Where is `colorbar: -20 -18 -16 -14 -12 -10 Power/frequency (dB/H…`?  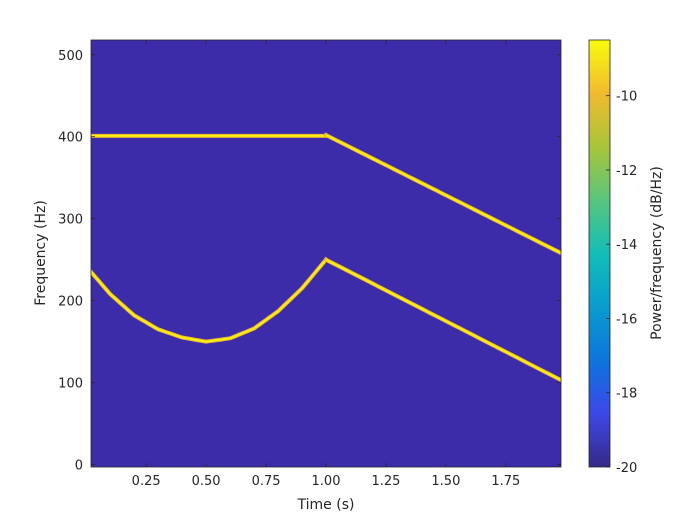 colorbar: -20 -18 -16 -14 -12 -10 Power/frequency (dB/H… is located at coordinates (626, 257).